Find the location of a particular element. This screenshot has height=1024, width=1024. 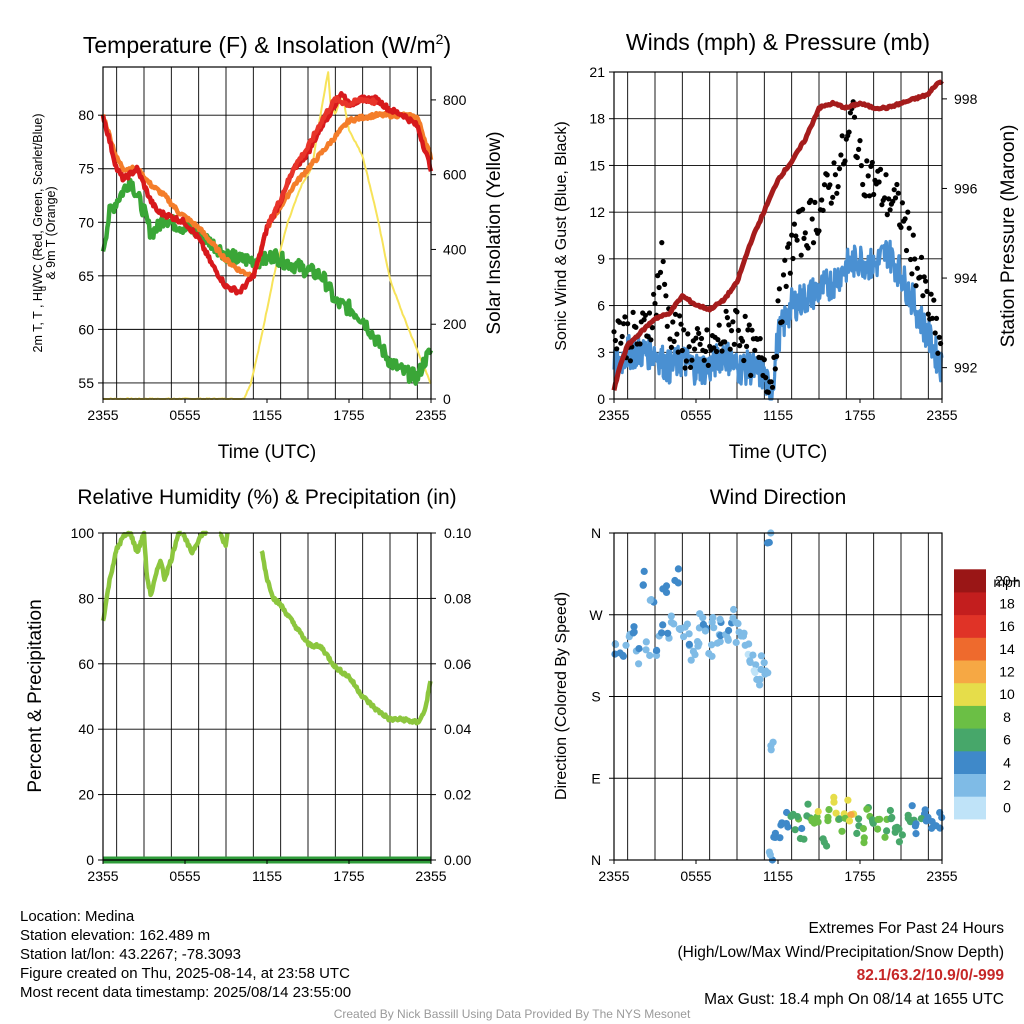

winds-ytick-label: 0 is located at coordinates (601, 399).